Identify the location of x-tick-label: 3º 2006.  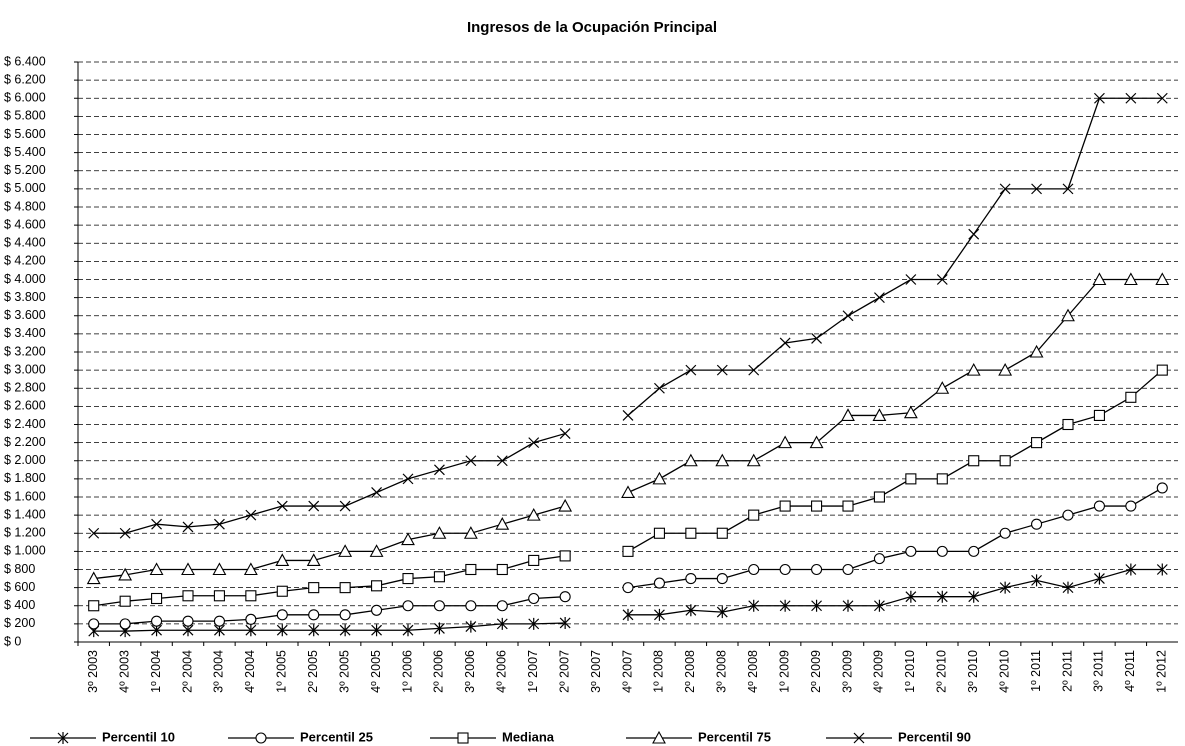
(470, 671).